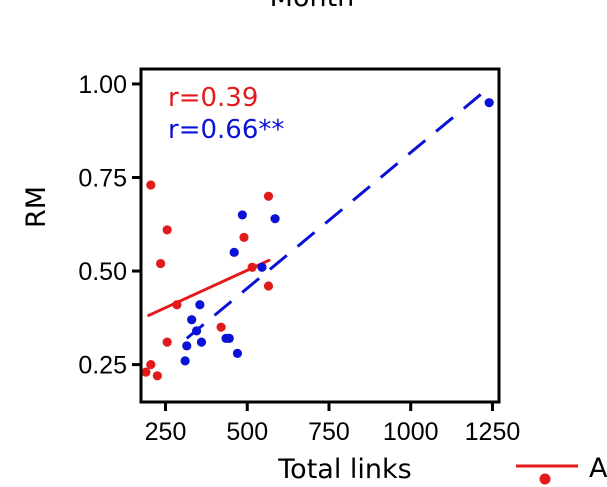 The image size is (607, 487). What do you see at coordinates (213, 98) in the screenshot?
I see `correlation-label: r=0.39` at bounding box center [213, 98].